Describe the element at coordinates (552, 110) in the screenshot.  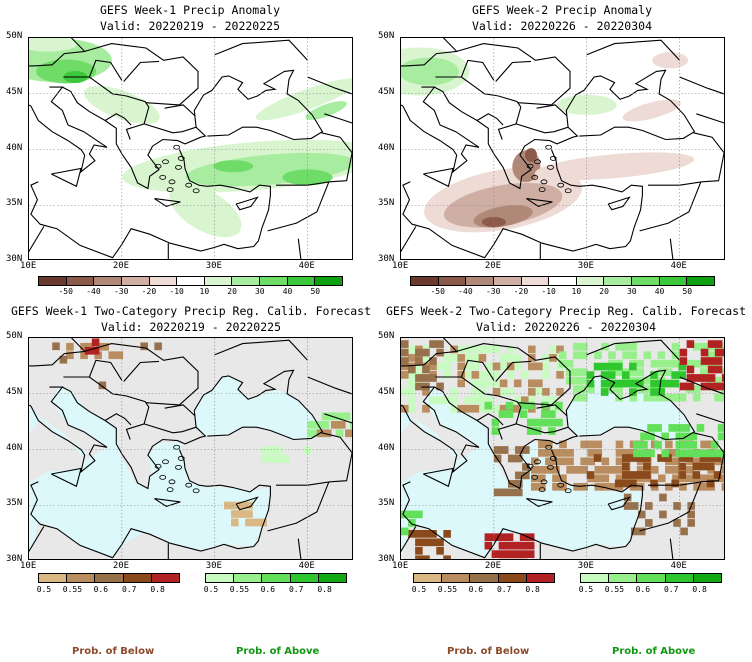
I see `line-borders12` at that location.